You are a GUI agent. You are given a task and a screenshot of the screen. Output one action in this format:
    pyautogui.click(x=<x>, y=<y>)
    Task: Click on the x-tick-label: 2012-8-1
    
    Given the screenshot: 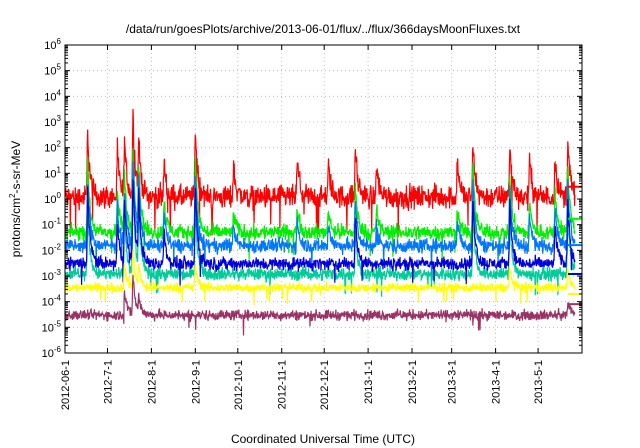 What is the action you would take?
    pyautogui.click(x=152, y=382)
    